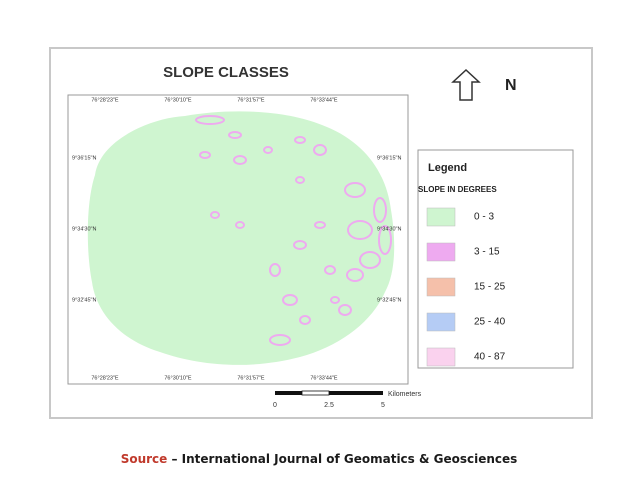 This screenshot has width=638, height=479. What do you see at coordinates (511, 85) in the screenshot?
I see `north-label: N` at bounding box center [511, 85].